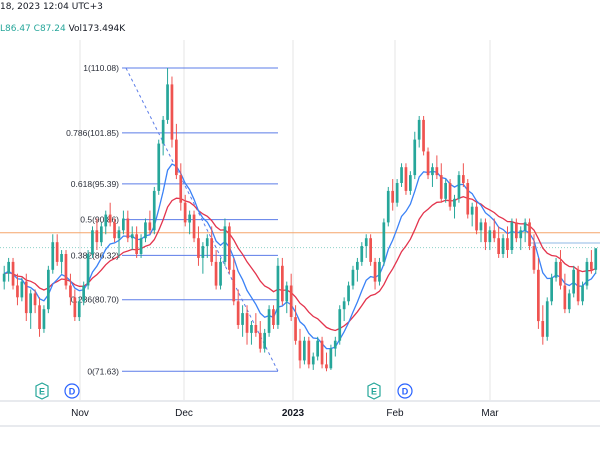 The image size is (600, 450). Describe the element at coordinates (51, 7) in the screenshot. I see `chart-datetime: 18, 2023 12:04 UTC+3` at that location.